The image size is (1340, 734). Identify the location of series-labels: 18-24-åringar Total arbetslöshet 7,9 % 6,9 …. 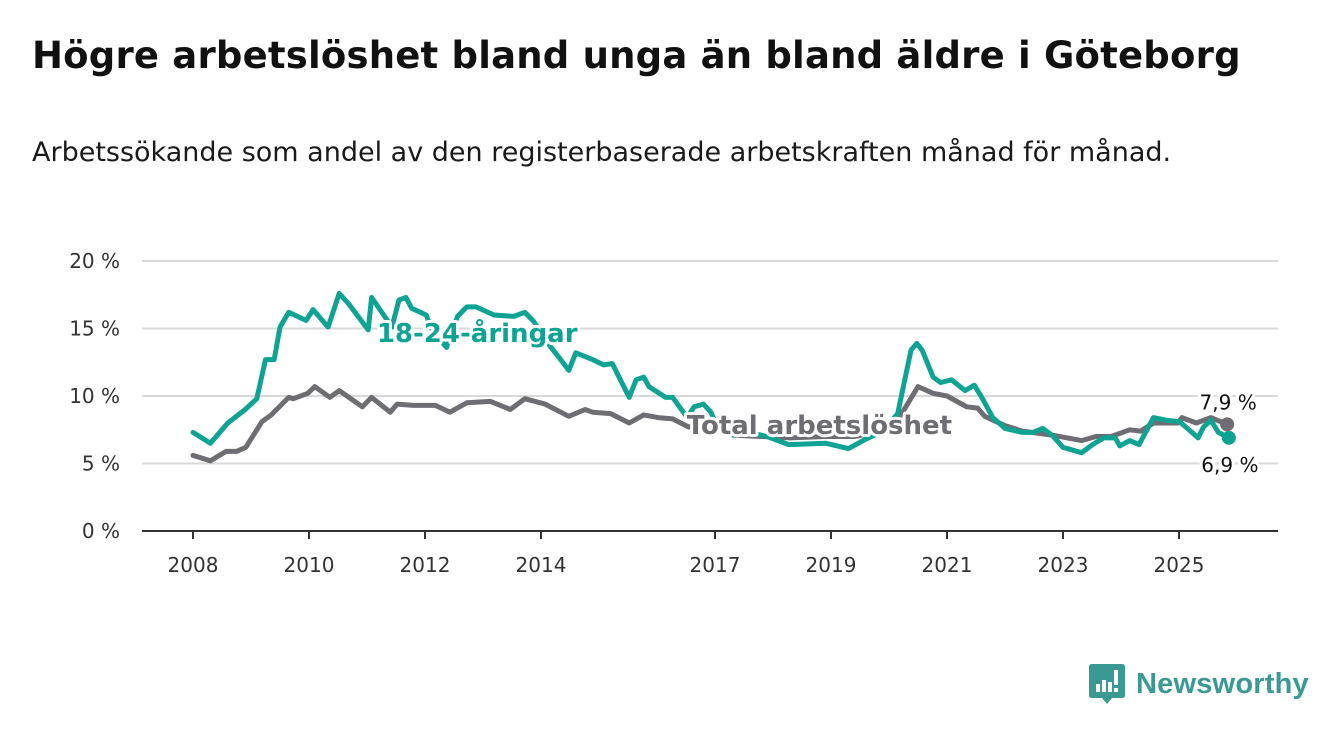
(818, 397).